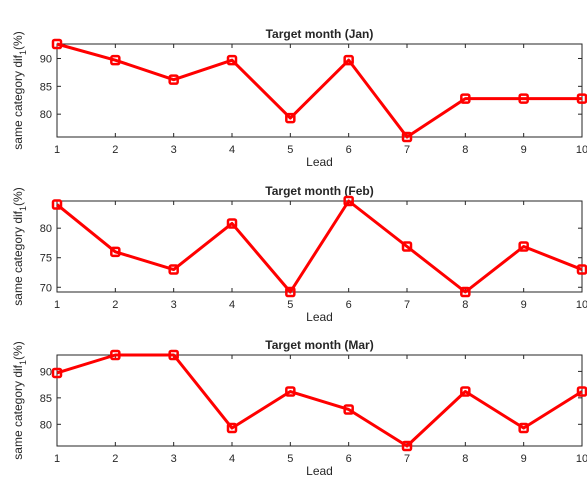  Describe the element at coordinates (320, 34) in the screenshot. I see `chart-title: Target month (Jan)` at that location.